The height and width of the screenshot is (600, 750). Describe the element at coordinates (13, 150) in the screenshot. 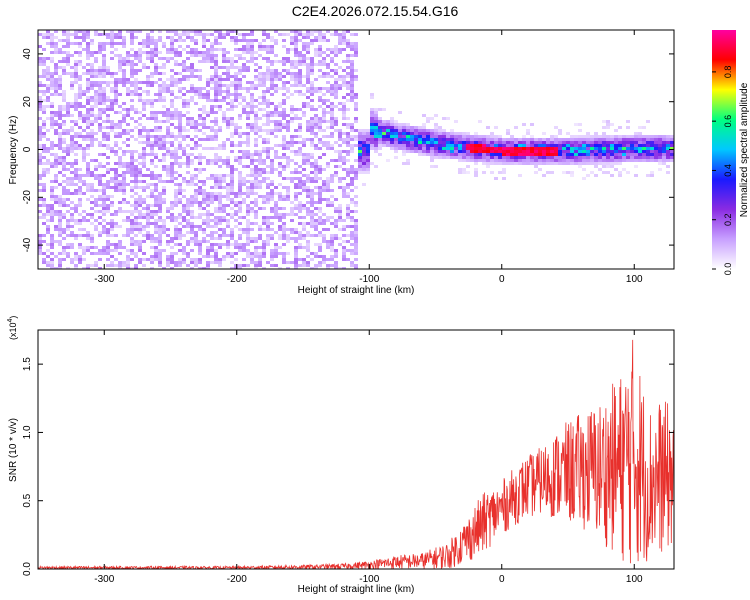

I see `spectrogram-y-label: Frequency (Hz)` at that location.